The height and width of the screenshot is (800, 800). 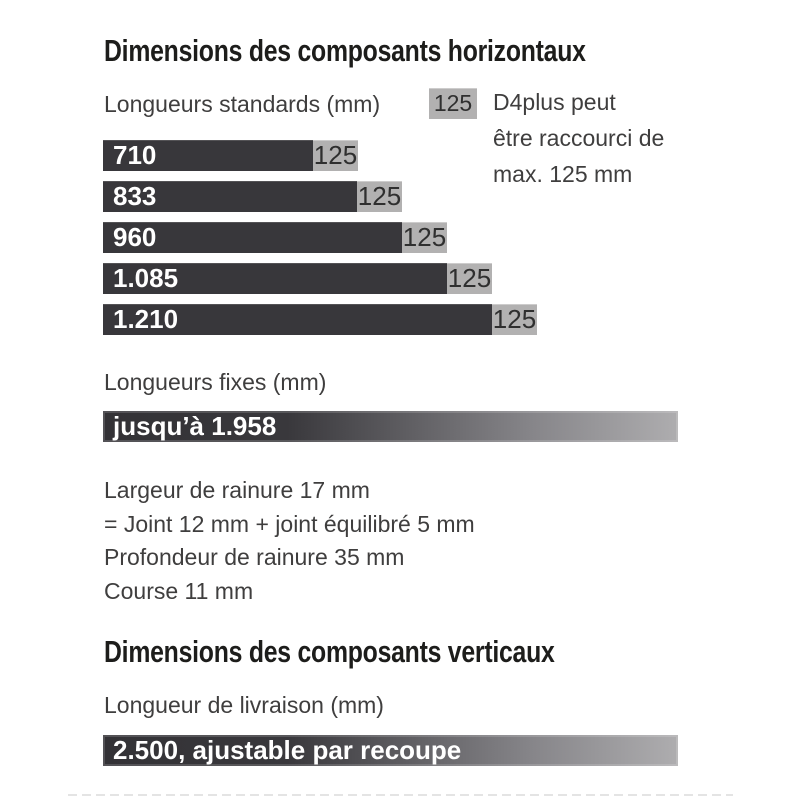 I want to click on bar-row: 710 125, so click(x=230, y=155).